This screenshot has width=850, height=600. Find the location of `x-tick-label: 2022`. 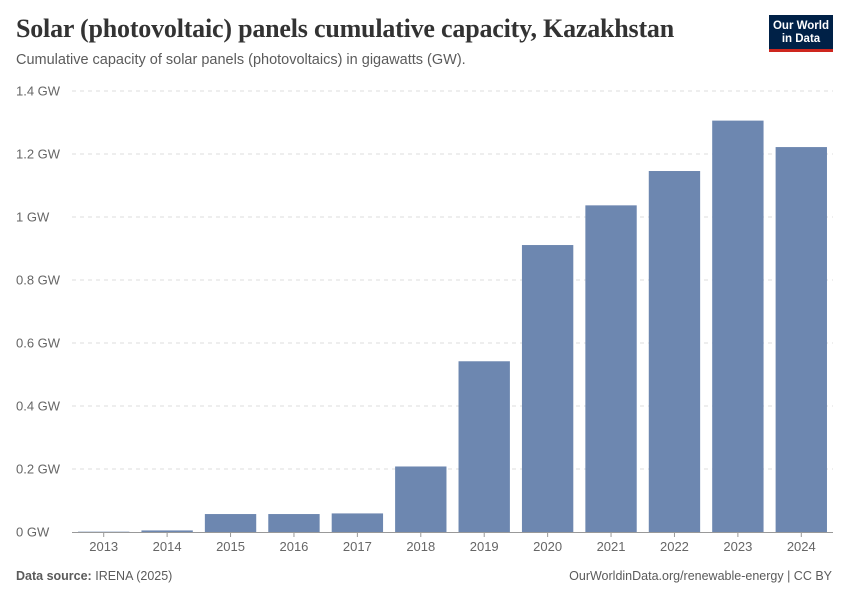

x-tick-label: 2022 is located at coordinates (674, 546).